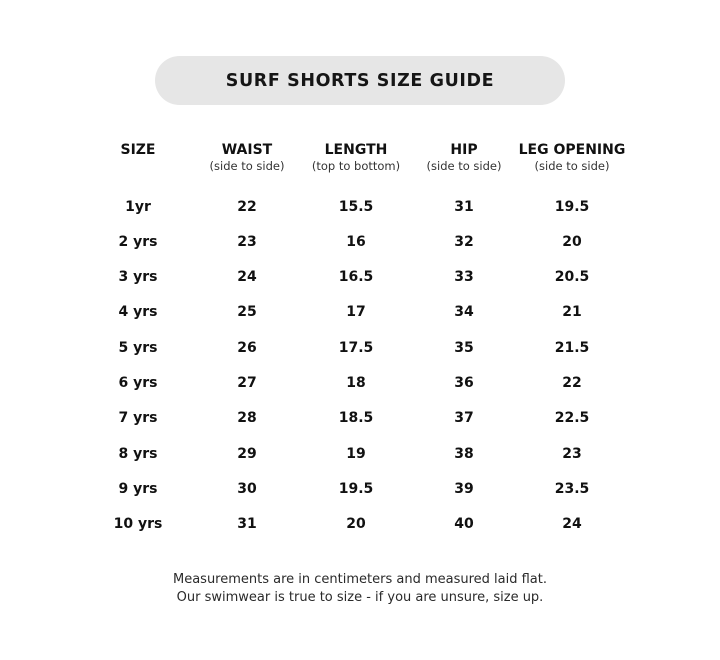 This screenshot has width=720, height=660. I want to click on hip-cell: 36, so click(464, 383).